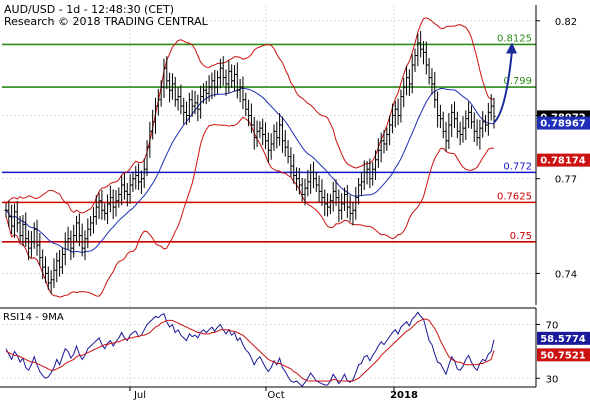 The width and height of the screenshot is (590, 400). I want to click on current-label-text-1: 0.78967, so click(563, 124).